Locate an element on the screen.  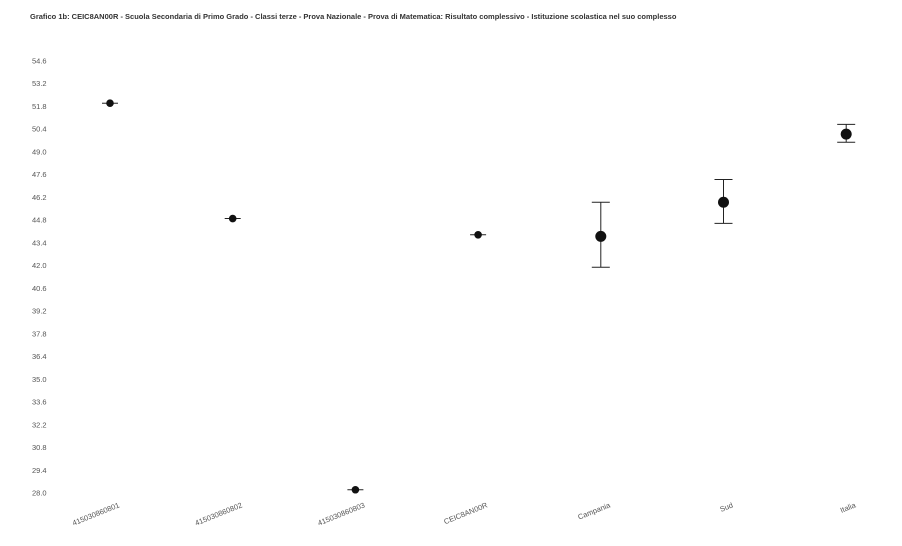
error-bars is located at coordinates (723, 195).